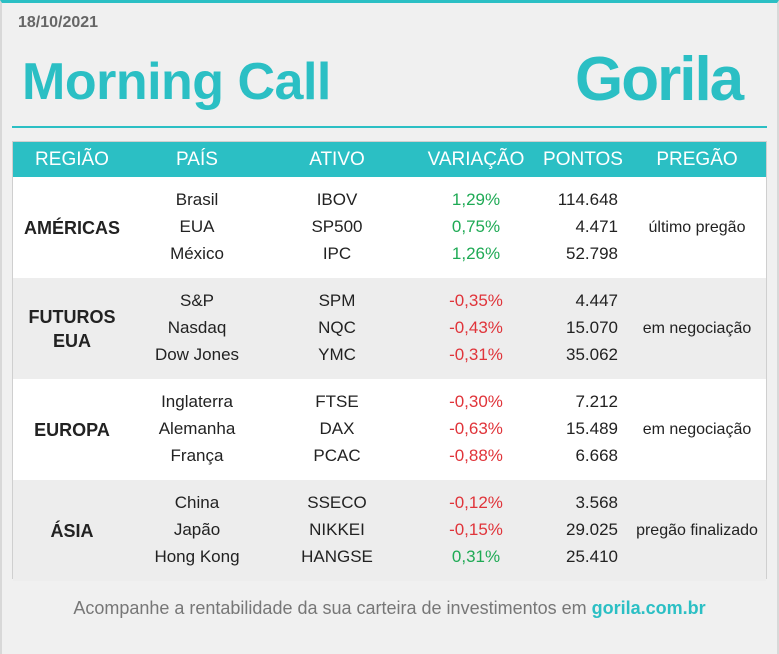 Image resolution: width=779 pixels, height=654 pixels. What do you see at coordinates (592, 354) in the screenshot?
I see `points: 35.062` at bounding box center [592, 354].